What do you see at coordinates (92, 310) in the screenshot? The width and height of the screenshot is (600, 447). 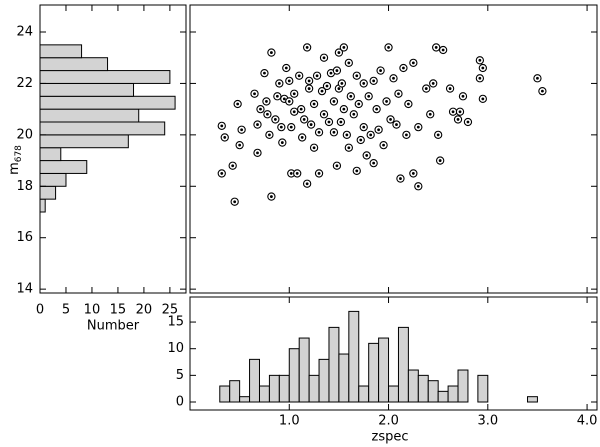 I see `x-tick-label: 10` at bounding box center [92, 310].